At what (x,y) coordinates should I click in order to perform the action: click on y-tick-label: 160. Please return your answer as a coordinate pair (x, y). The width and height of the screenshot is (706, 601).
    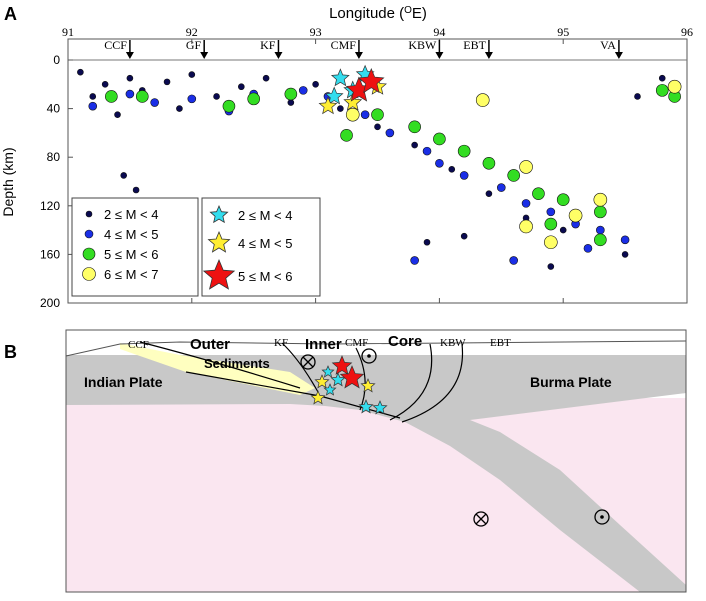
    Looking at the image, I should click on (50, 254).